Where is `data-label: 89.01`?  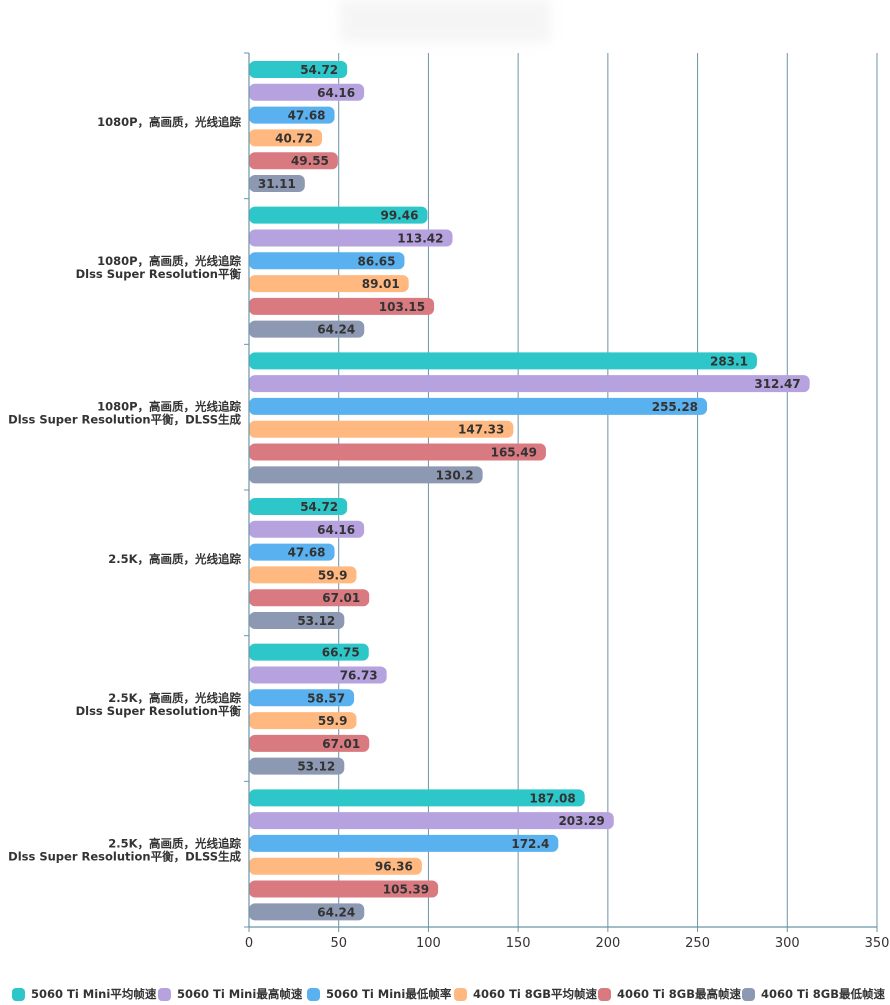 data-label: 89.01 is located at coordinates (381, 284).